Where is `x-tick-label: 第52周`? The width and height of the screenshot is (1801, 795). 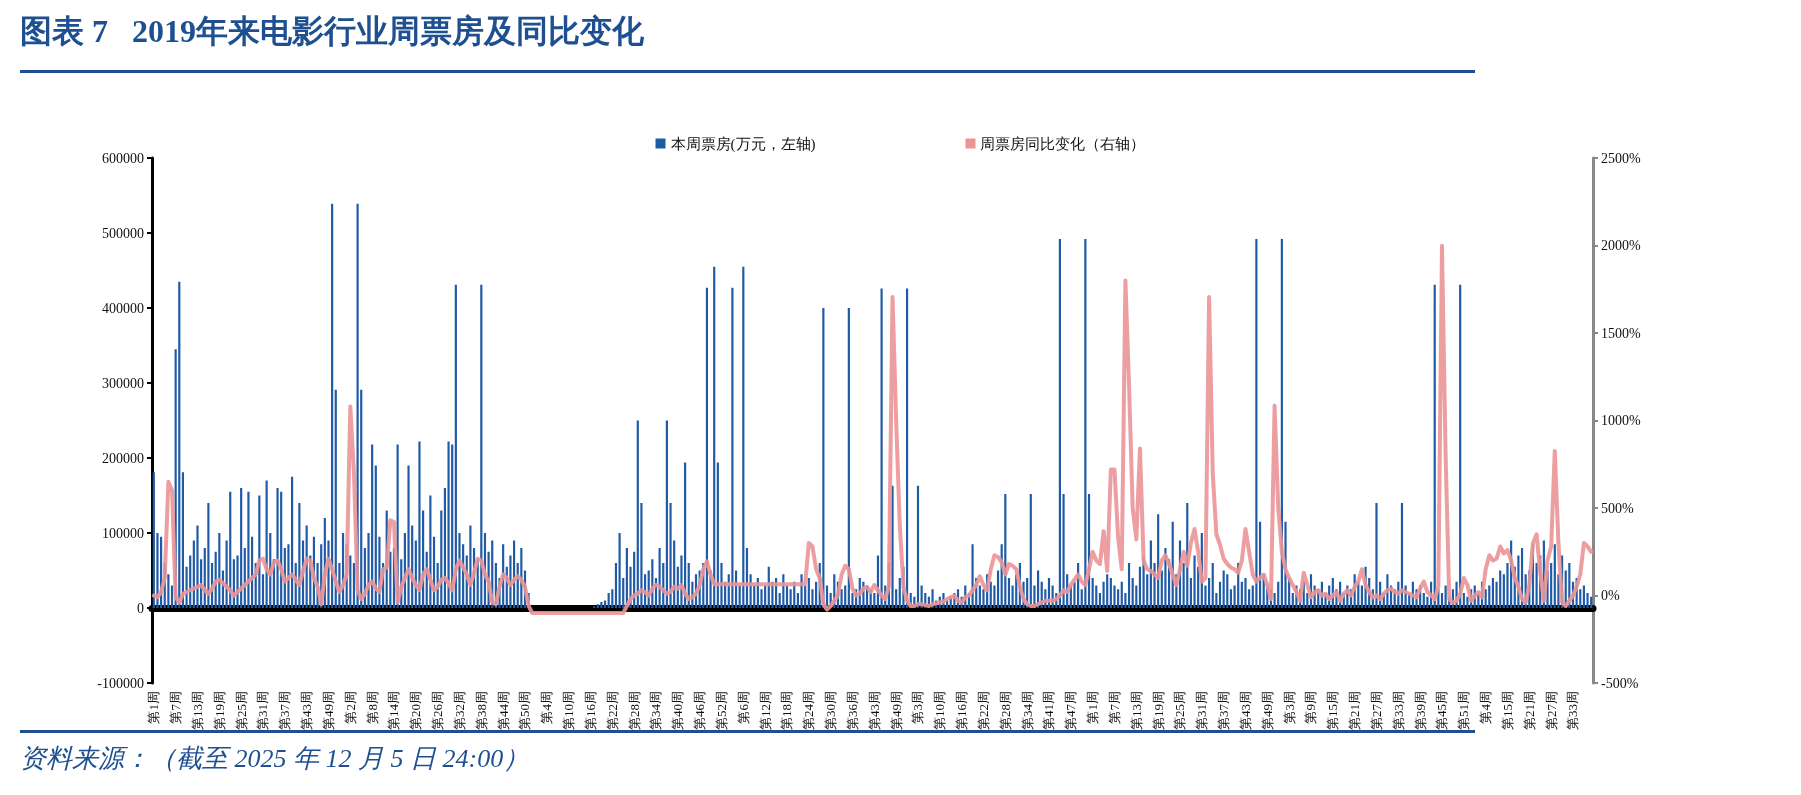 x-tick-label: 第52周 is located at coordinates (721, 710).